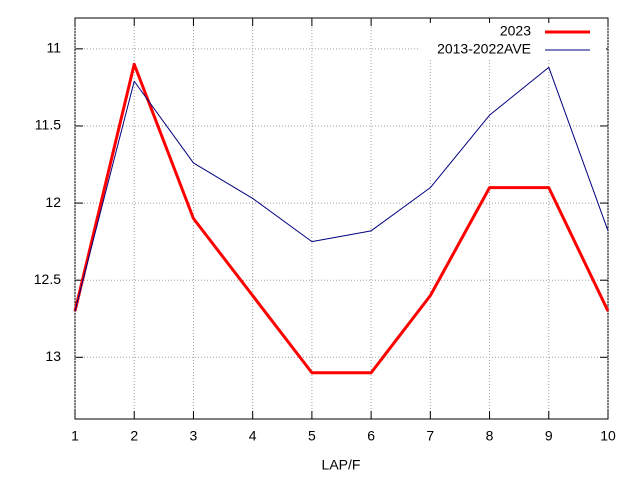  Describe the element at coordinates (48, 125) in the screenshot. I see `y-tick-label: 11.5` at that location.